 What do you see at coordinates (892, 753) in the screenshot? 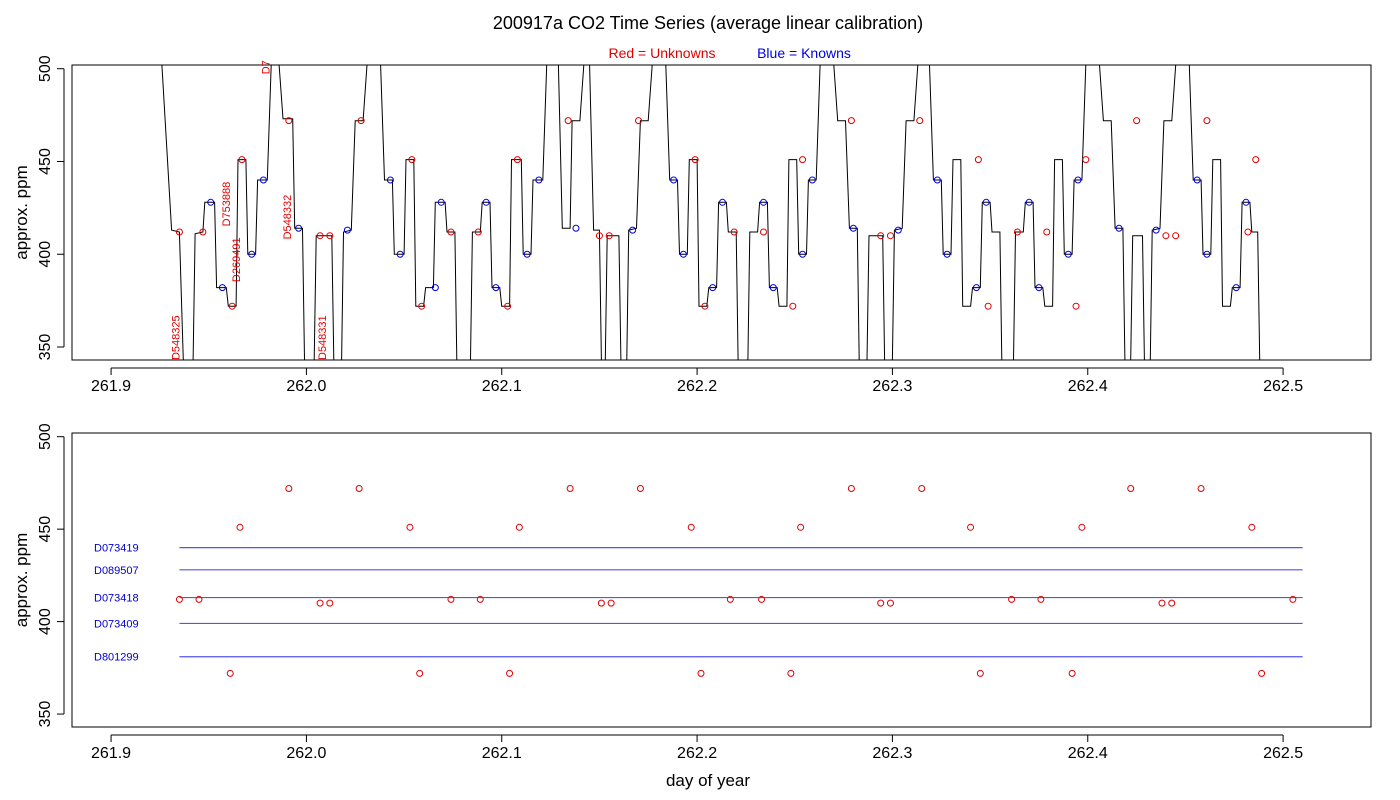
I see `bottom-x-tick-label: 262.3` at bounding box center [892, 753].